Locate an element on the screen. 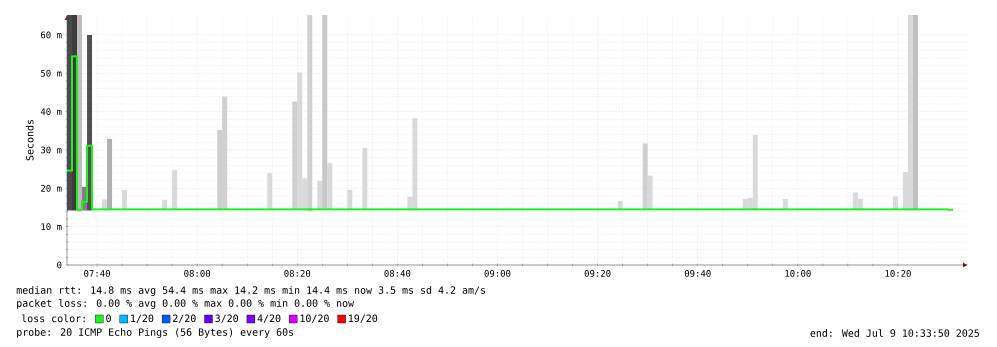 The width and height of the screenshot is (997, 347). x-tick-label: 10:20 is located at coordinates (898, 273).